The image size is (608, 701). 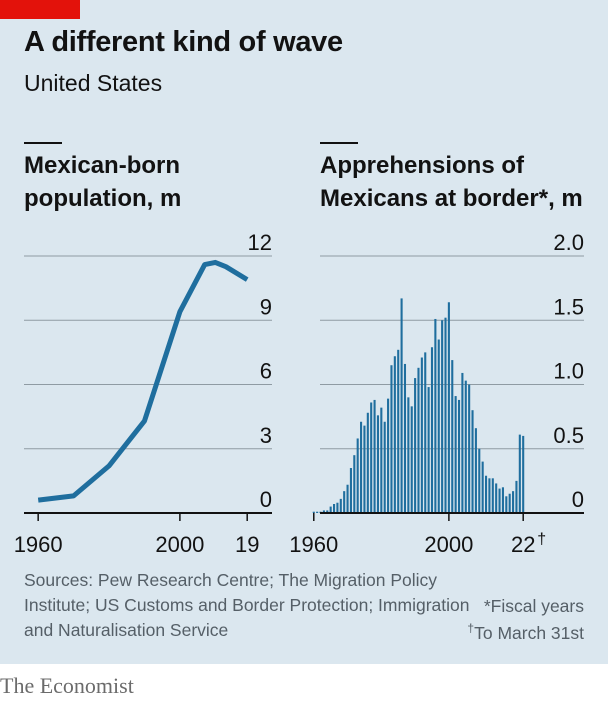 What do you see at coordinates (471, 628) in the screenshot?
I see `dagger-mark: †` at bounding box center [471, 628].